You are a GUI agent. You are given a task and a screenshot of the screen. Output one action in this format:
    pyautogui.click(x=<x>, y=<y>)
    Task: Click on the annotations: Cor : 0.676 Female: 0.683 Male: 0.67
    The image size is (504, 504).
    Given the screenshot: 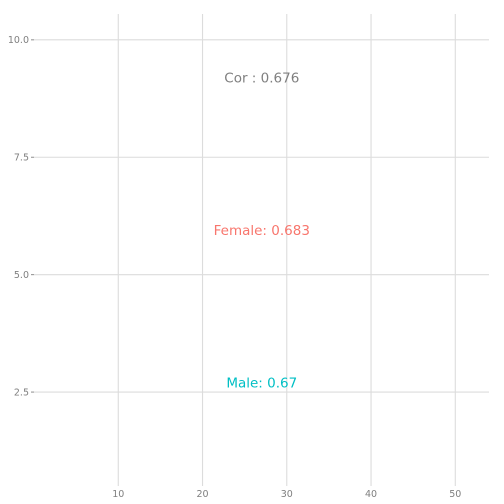 What is the action you would take?
    pyautogui.click(x=262, y=230)
    